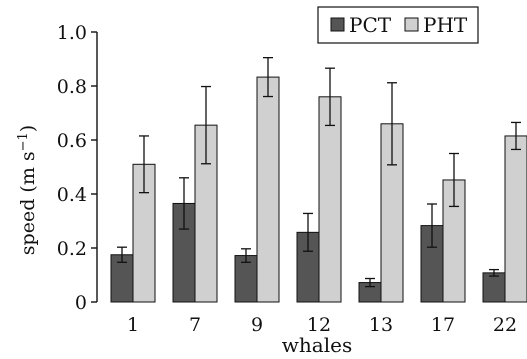 This screenshot has height=359, width=527. Describe the element at coordinates (72, 141) in the screenshot. I see `y-tick-label-0.6: 0.6` at that location.